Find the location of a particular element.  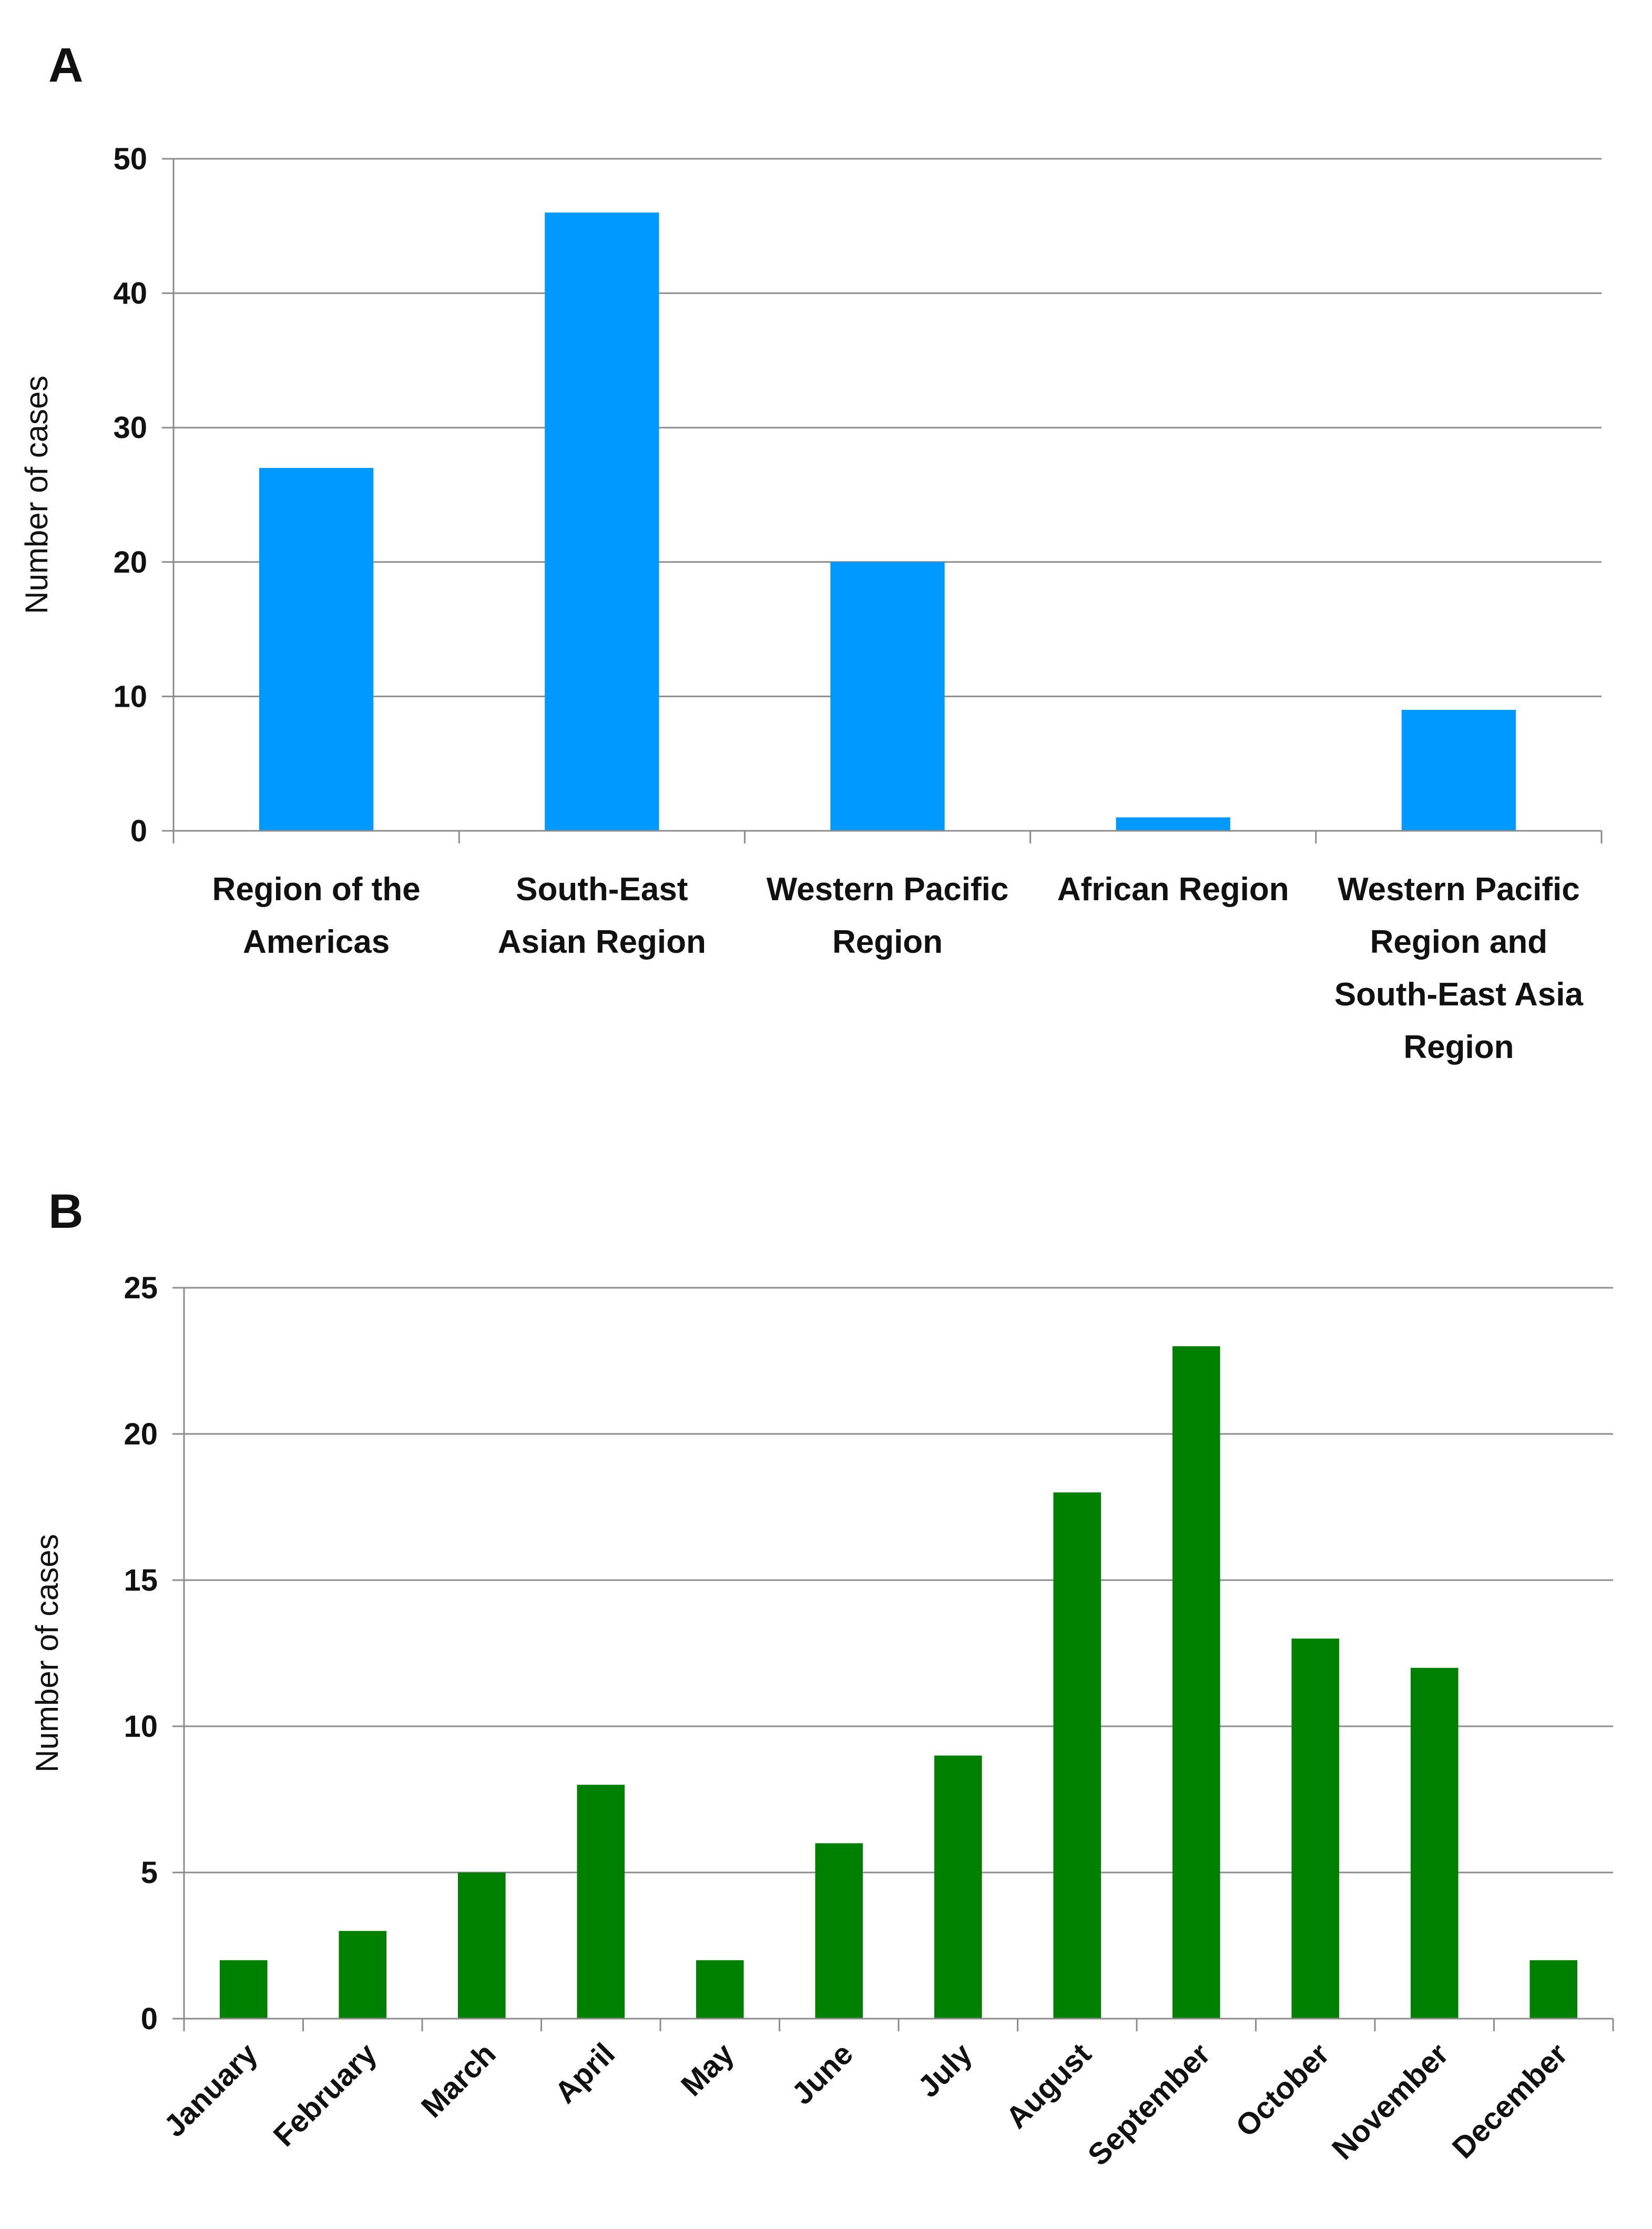

x-category-label: March is located at coordinates (459, 2080).